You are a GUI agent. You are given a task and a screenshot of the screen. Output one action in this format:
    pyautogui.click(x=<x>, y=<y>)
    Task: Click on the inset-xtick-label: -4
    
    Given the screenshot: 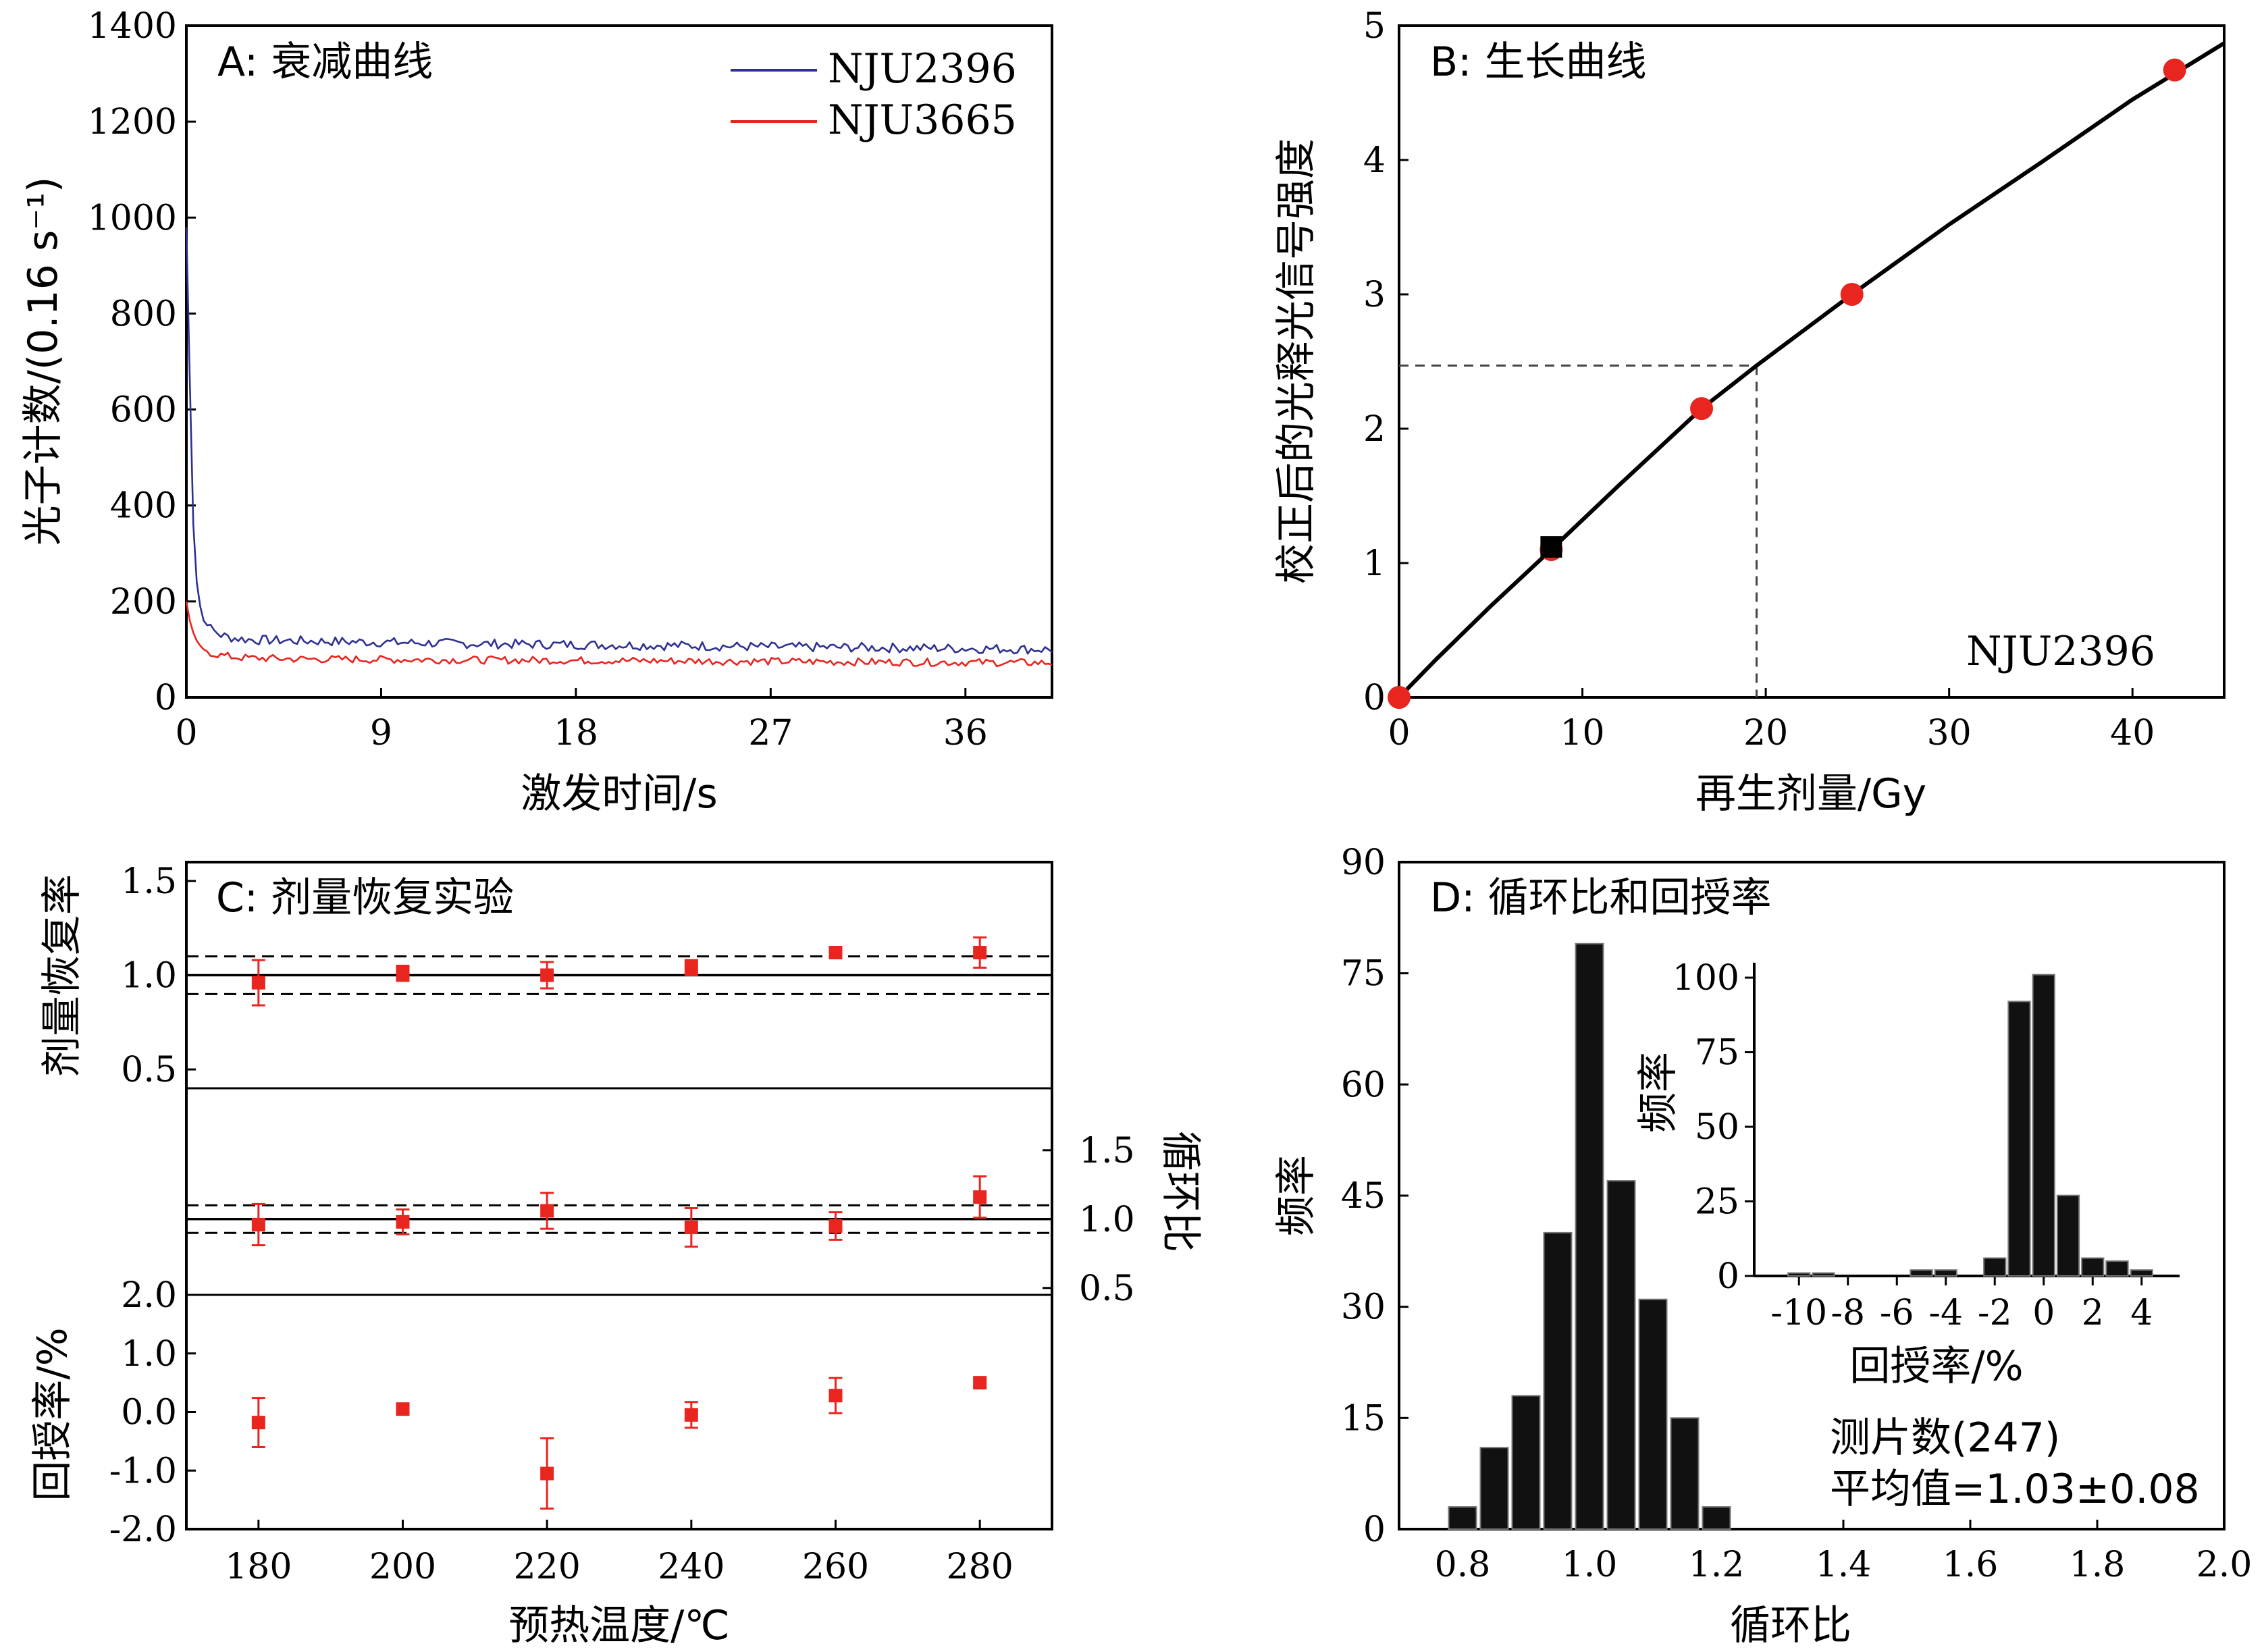 What is the action you would take?
    pyautogui.click(x=1945, y=1313)
    